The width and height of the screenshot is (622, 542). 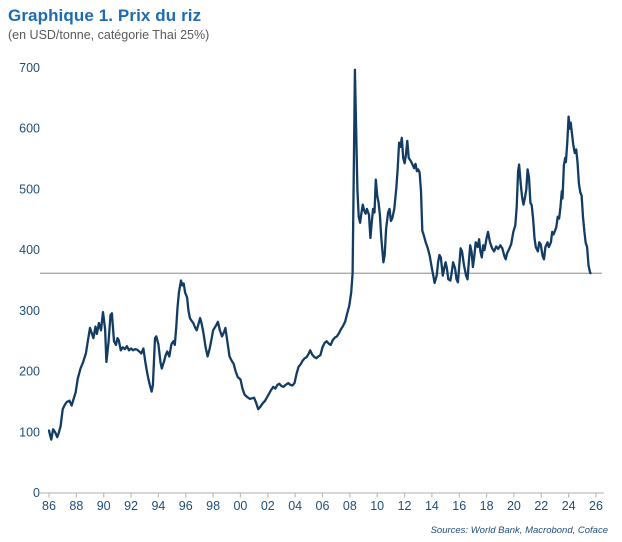 What do you see at coordinates (29, 432) in the screenshot?
I see `y-axis-tick-label: 100` at bounding box center [29, 432].